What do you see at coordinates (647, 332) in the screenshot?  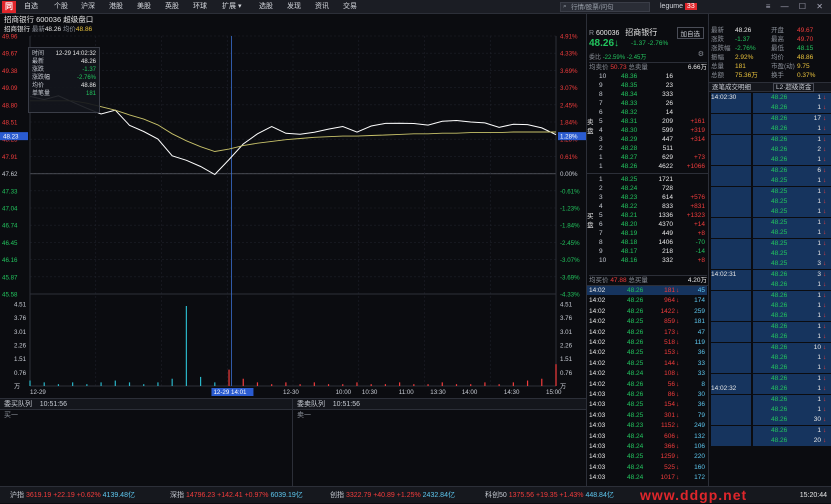 I see `tick-row: 14:02 48.26 173 ↓ 47` at bounding box center [647, 332].